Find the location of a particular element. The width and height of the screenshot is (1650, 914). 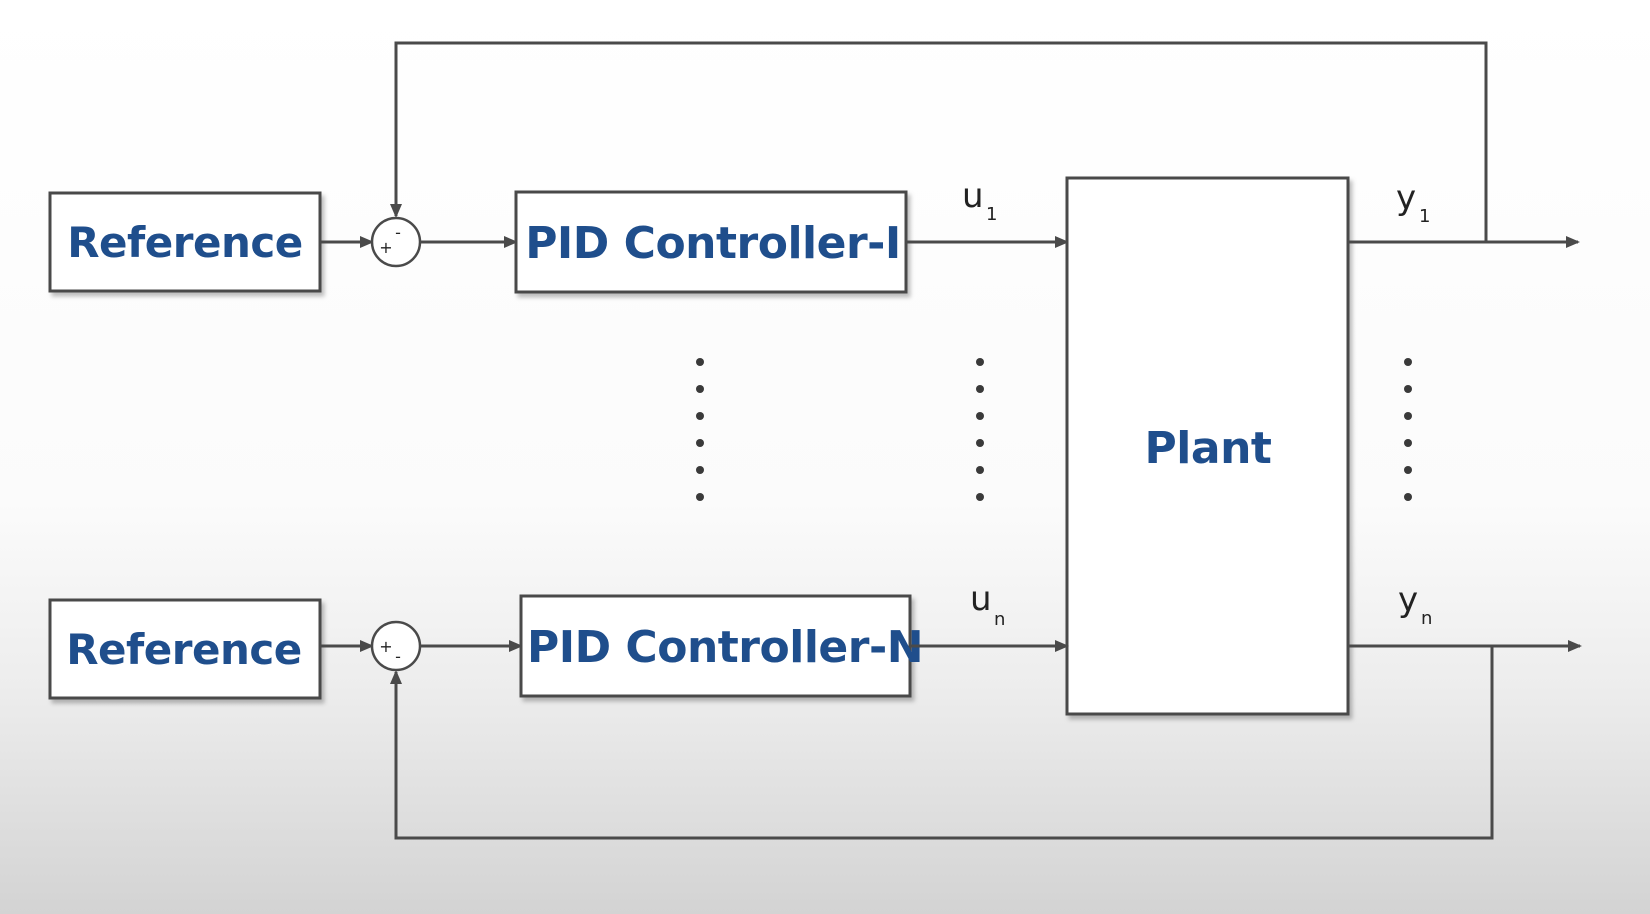

pid-controller-1-block: PID Controller-I is located at coordinates (711, 242).